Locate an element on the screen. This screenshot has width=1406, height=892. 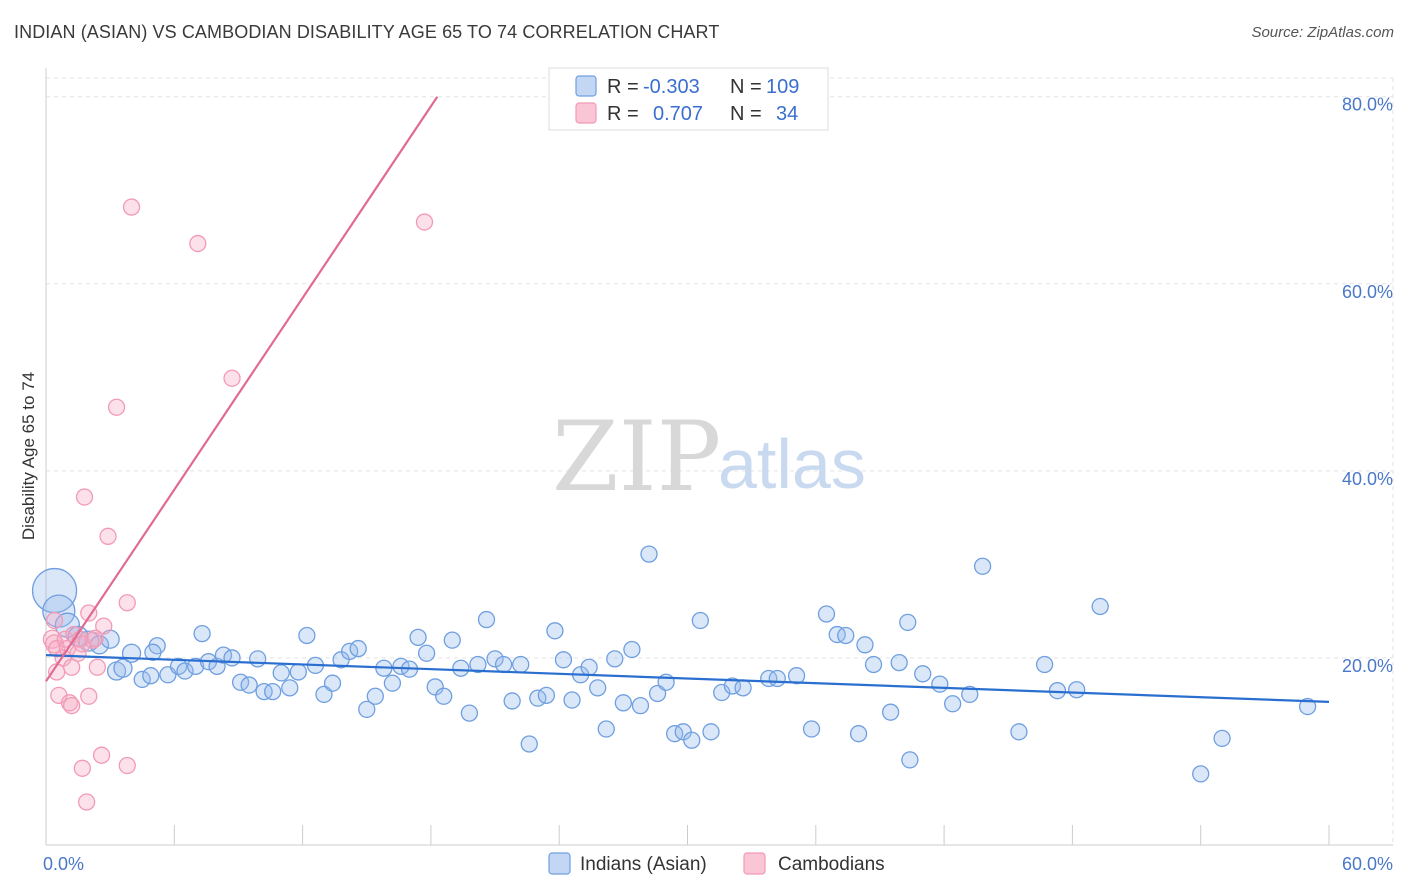
x-tick-labels: 0.0% 60.0% is located at coordinates (718, 864).